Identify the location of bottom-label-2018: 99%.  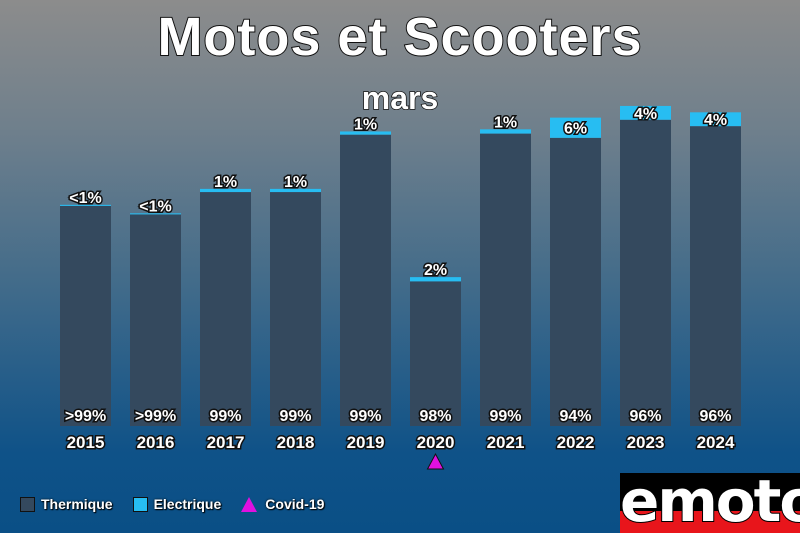
(295, 416).